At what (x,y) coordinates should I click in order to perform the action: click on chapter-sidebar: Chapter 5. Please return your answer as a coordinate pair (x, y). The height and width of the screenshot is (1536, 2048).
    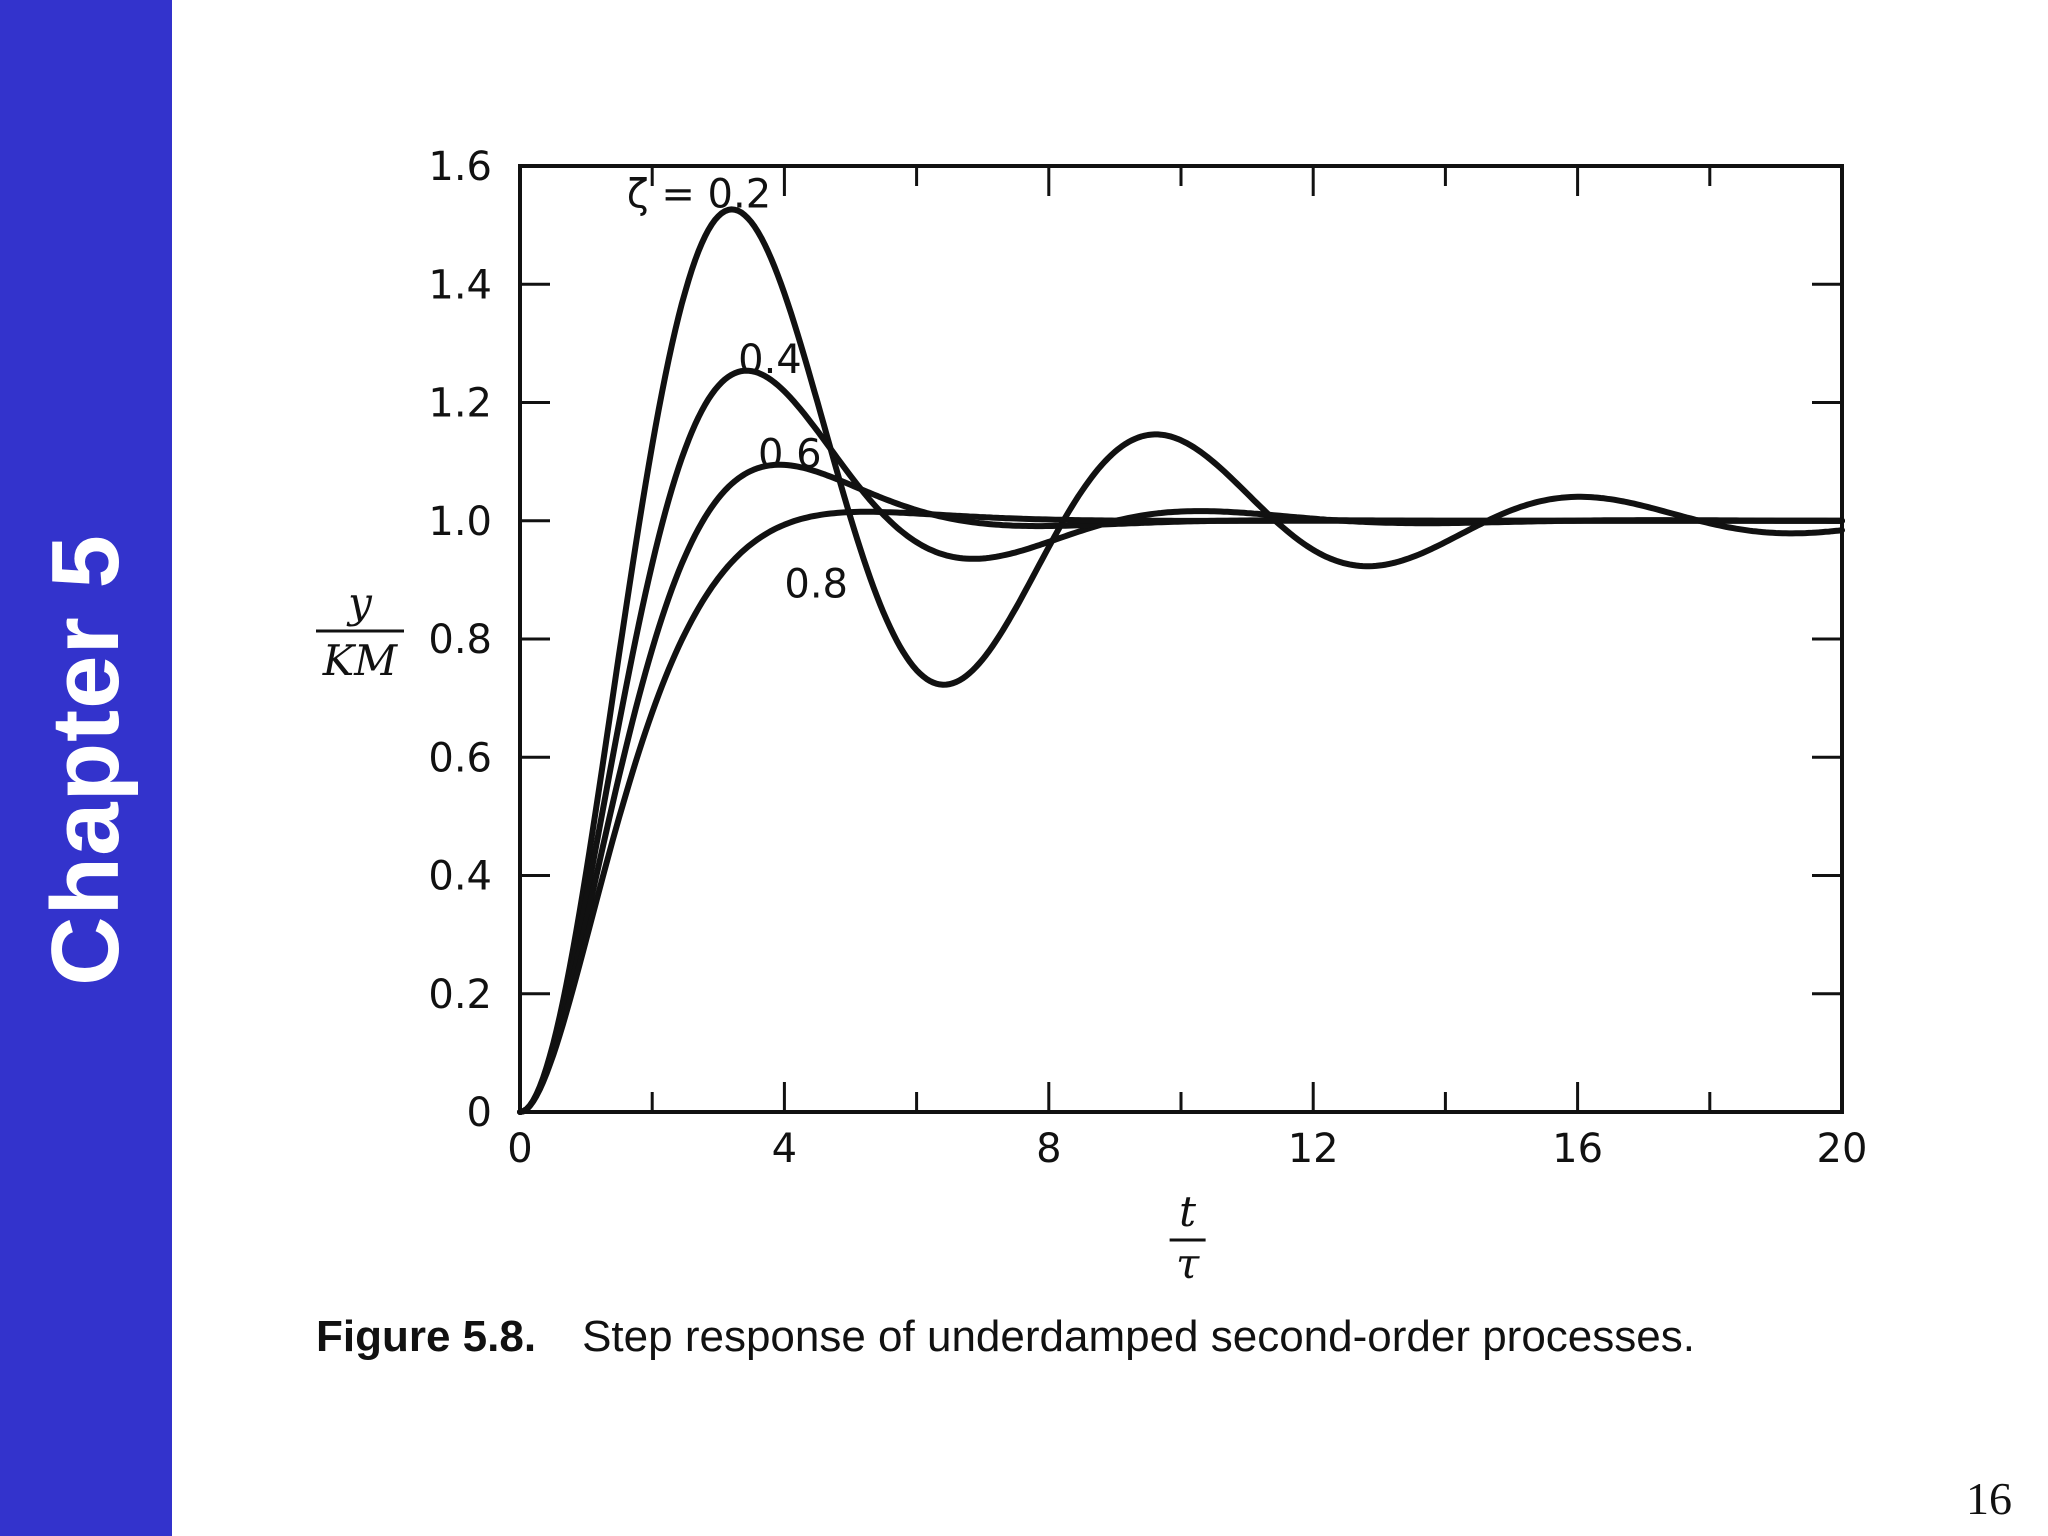
    Looking at the image, I should click on (86, 768).